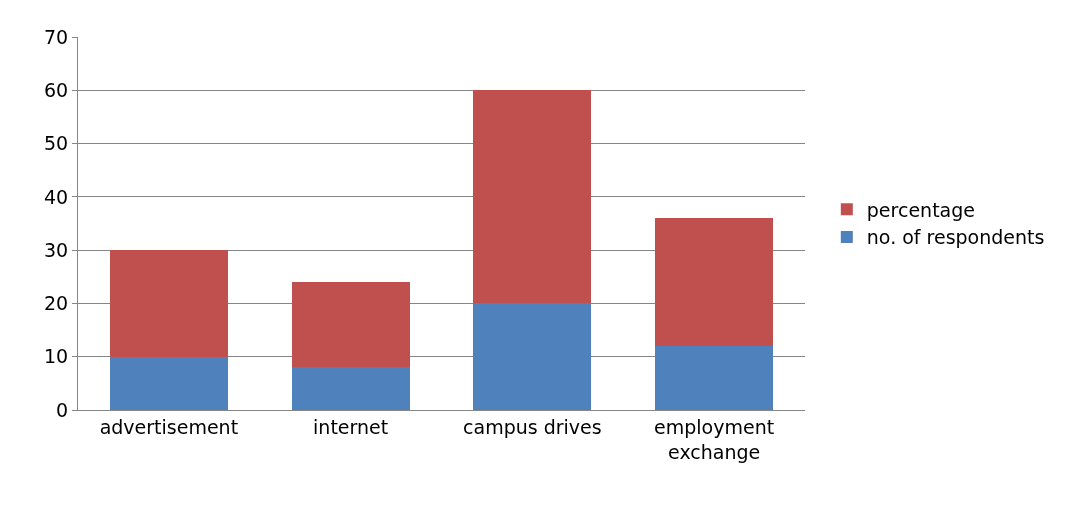 The width and height of the screenshot is (1090, 508). Describe the element at coordinates (56, 196) in the screenshot. I see `y-tick-label: 40` at that location.